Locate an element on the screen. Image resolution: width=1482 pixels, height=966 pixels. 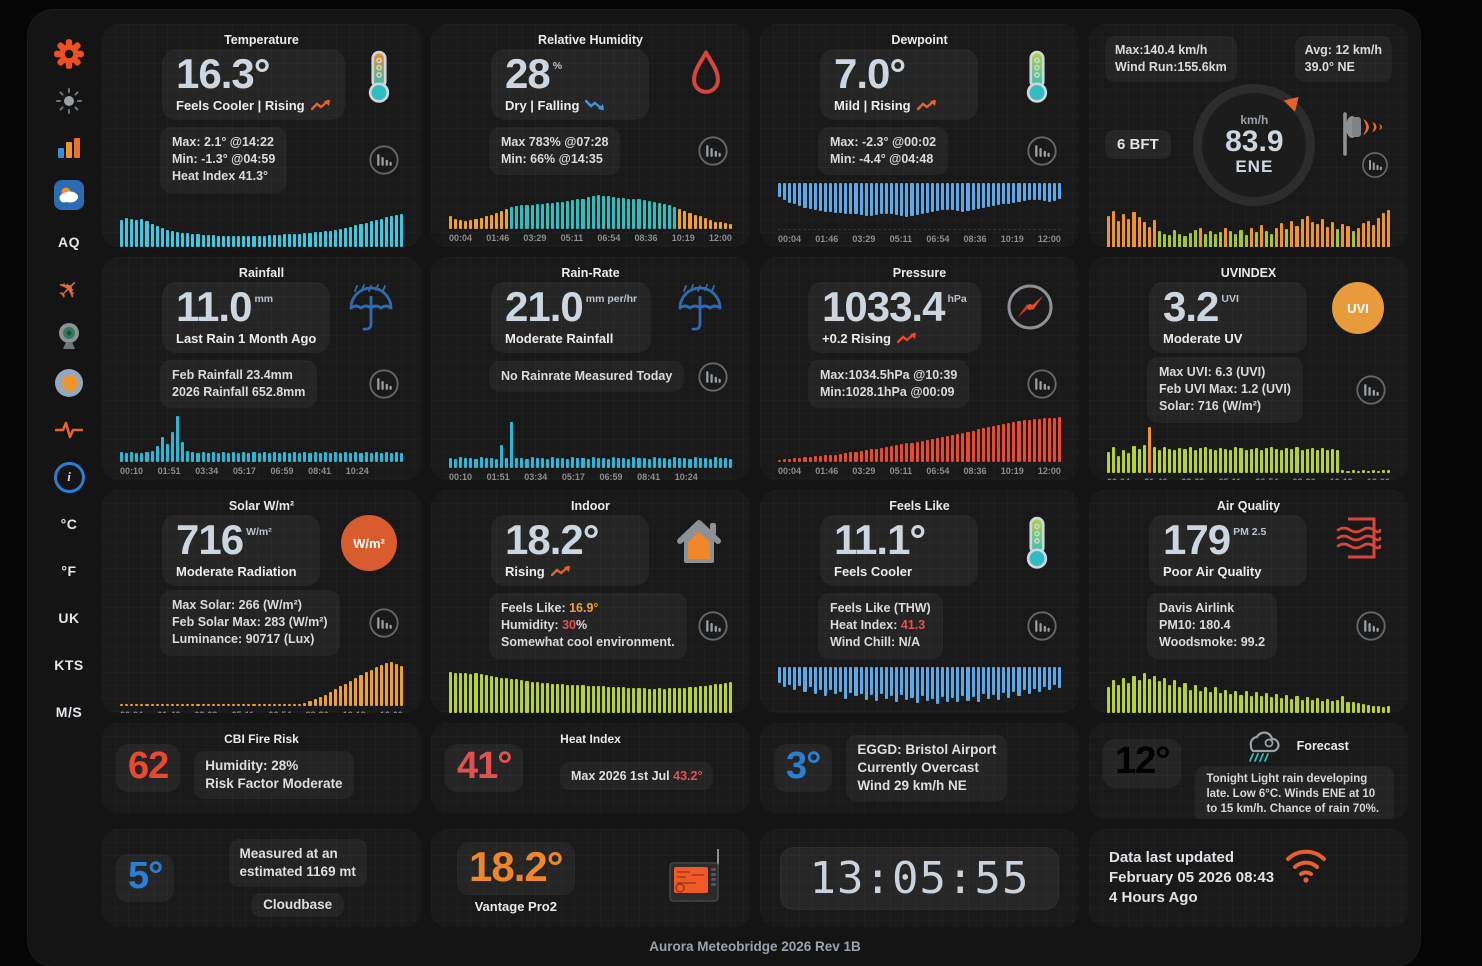
moon-phase-button is located at coordinates (69, 383).